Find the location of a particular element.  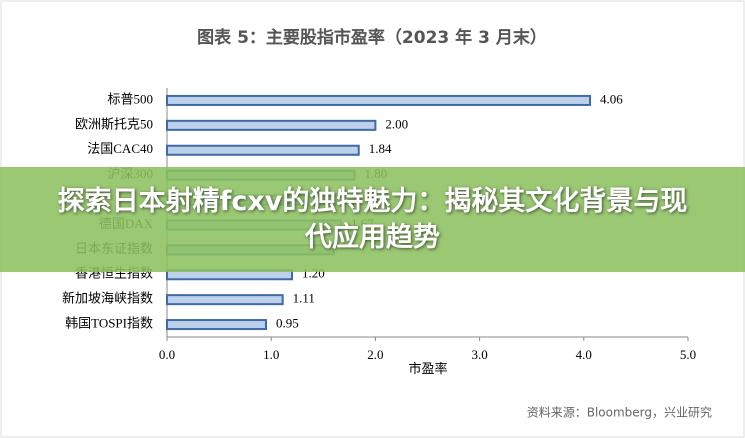

y-tick-label: 标普500 is located at coordinates (130, 98).